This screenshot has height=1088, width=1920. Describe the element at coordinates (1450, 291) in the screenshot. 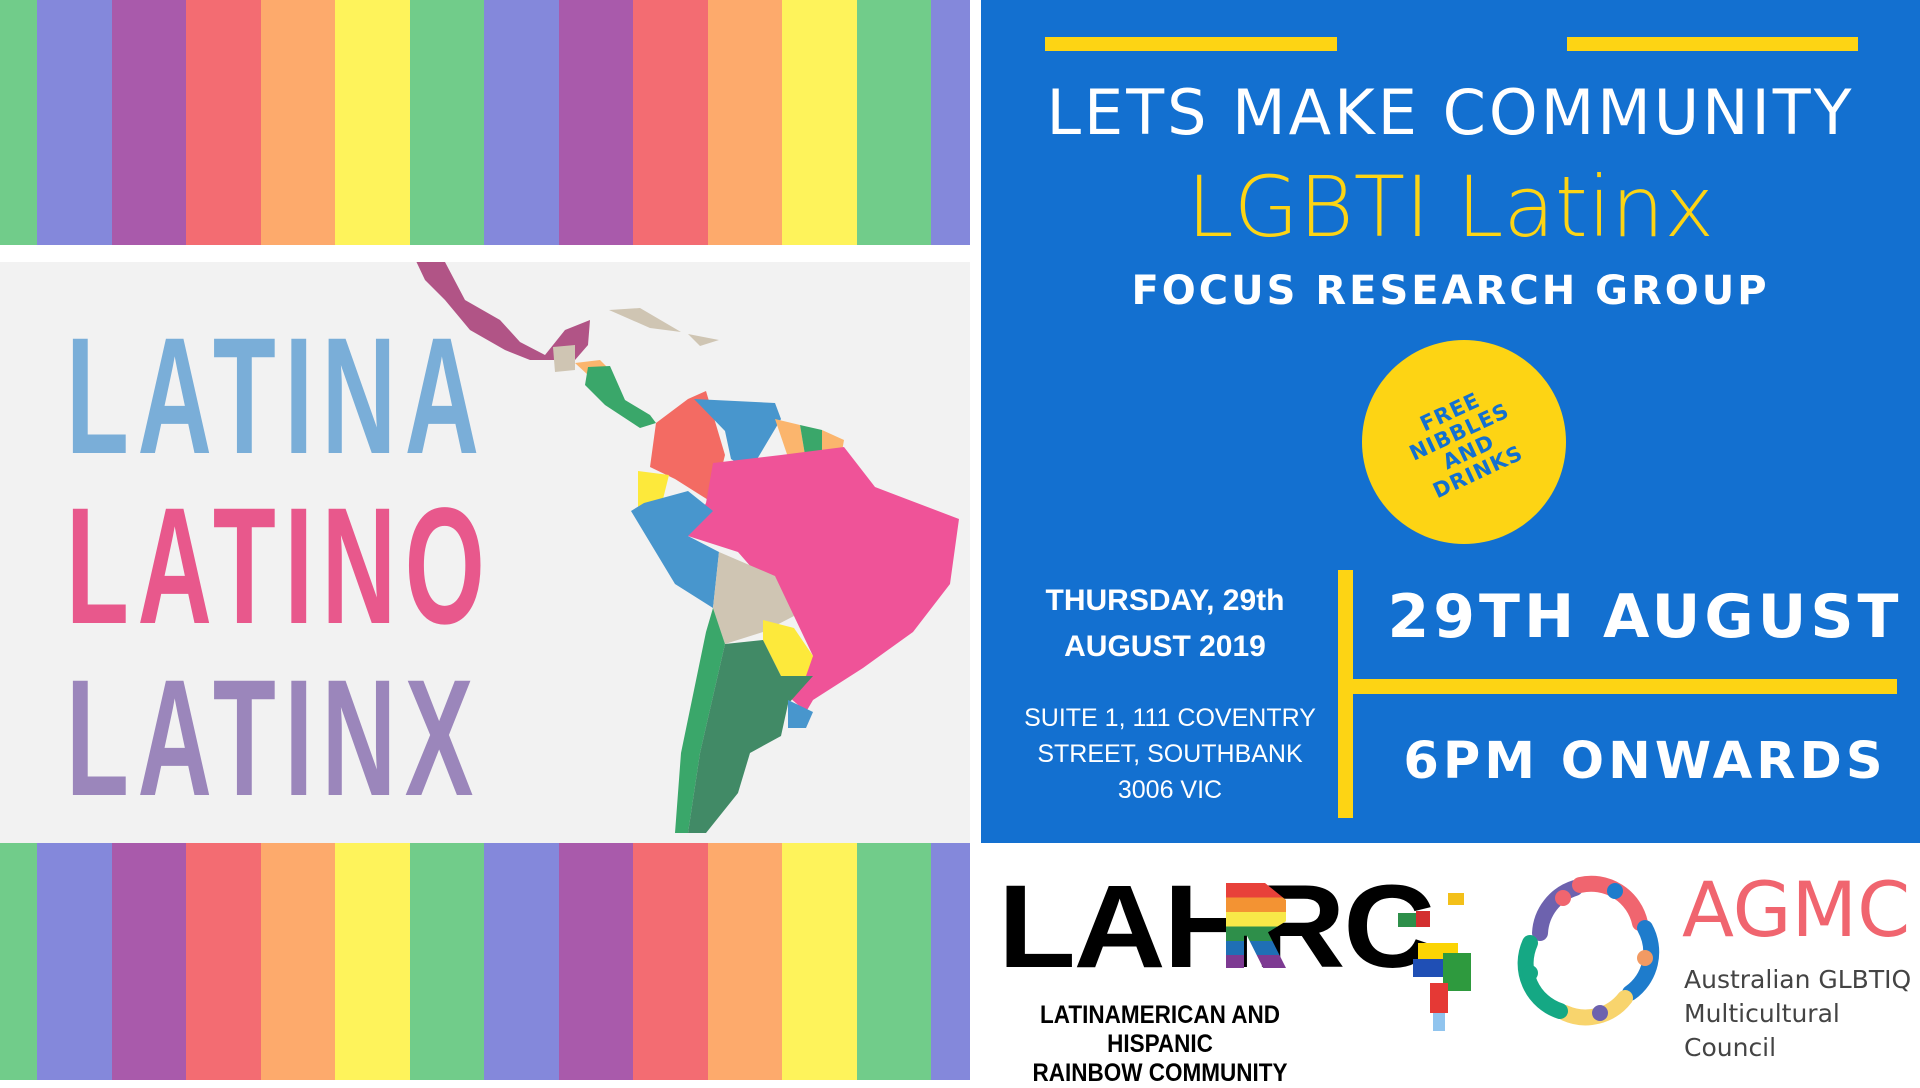

I see `tagline: FOCUS RESEARCH GROUP` at that location.